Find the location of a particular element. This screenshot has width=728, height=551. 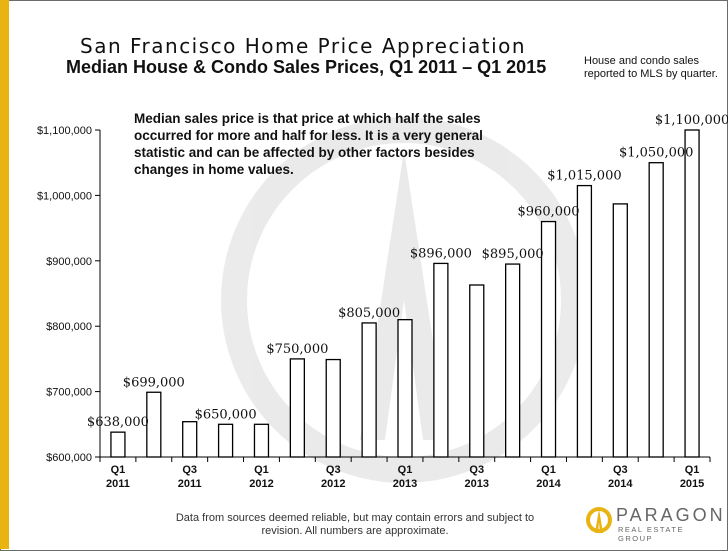

paragon-logo-icon is located at coordinates (599, 520).